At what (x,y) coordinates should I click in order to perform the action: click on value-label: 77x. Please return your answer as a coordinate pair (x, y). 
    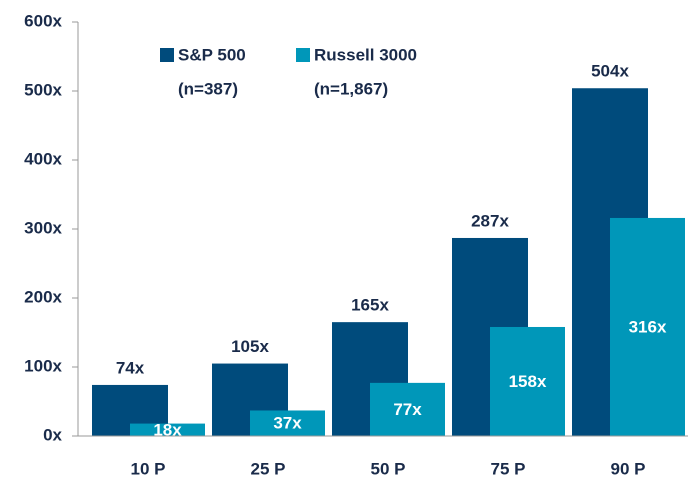
    Looking at the image, I should click on (407, 409).